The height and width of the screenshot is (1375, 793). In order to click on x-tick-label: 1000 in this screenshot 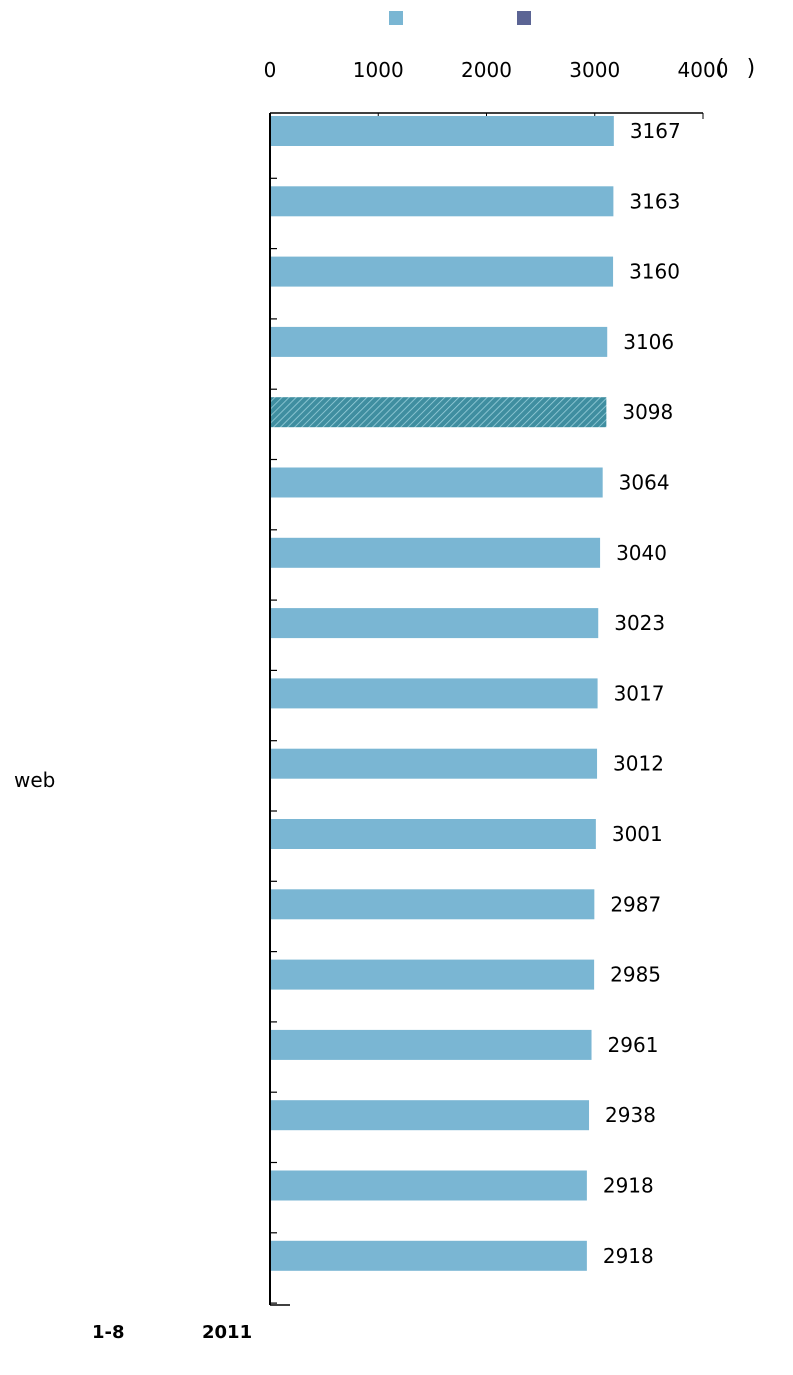, I will do `click(378, 70)`.